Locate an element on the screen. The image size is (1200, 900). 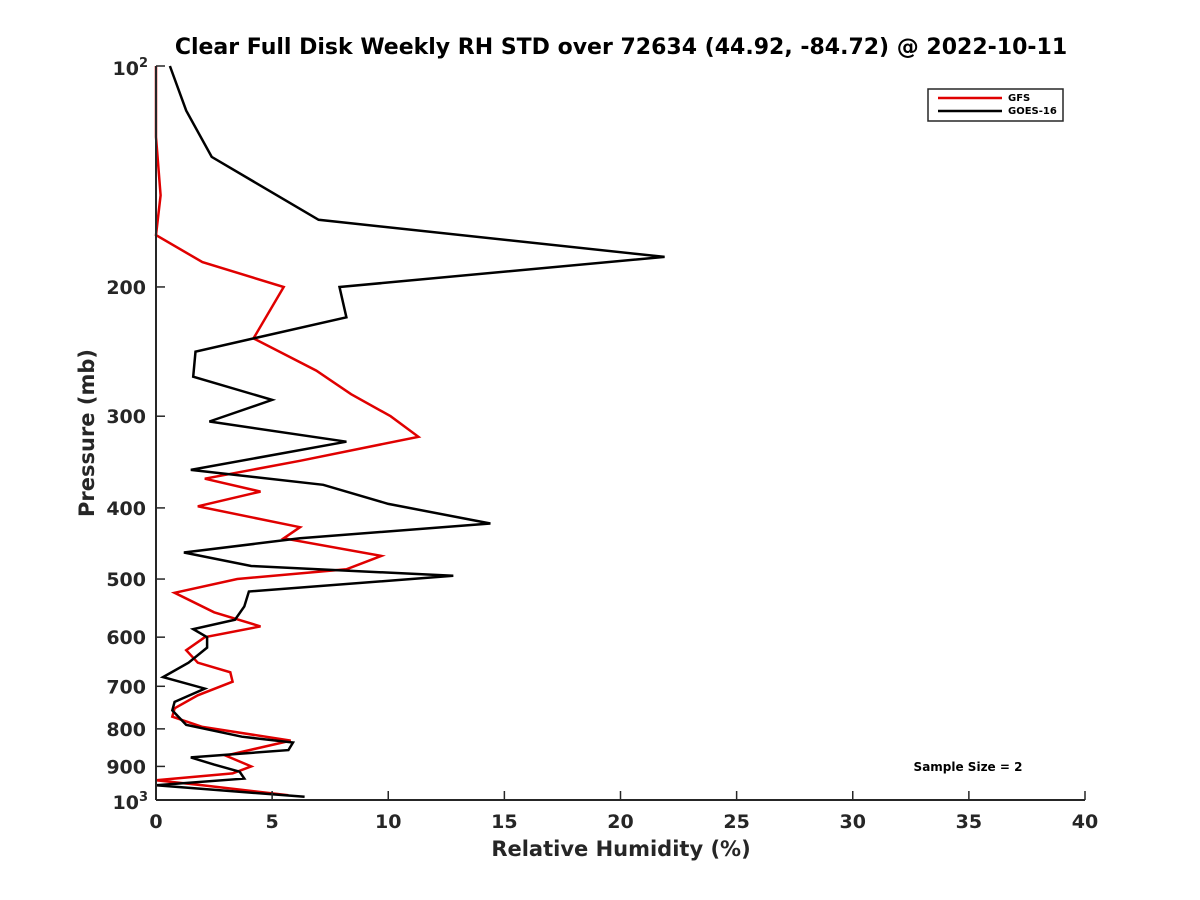
x-tick-label: 30 is located at coordinates (853, 822).